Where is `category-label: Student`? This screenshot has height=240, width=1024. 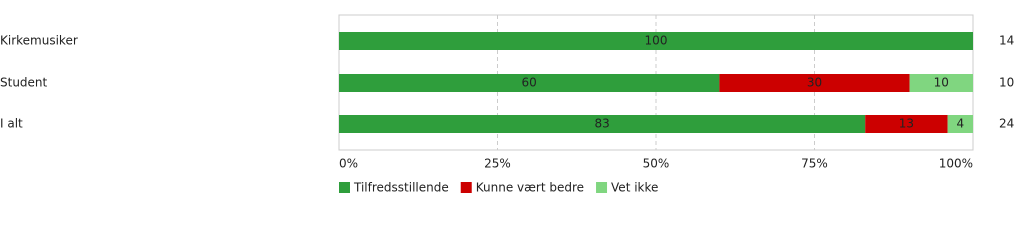 category-label: Student is located at coordinates (24, 83).